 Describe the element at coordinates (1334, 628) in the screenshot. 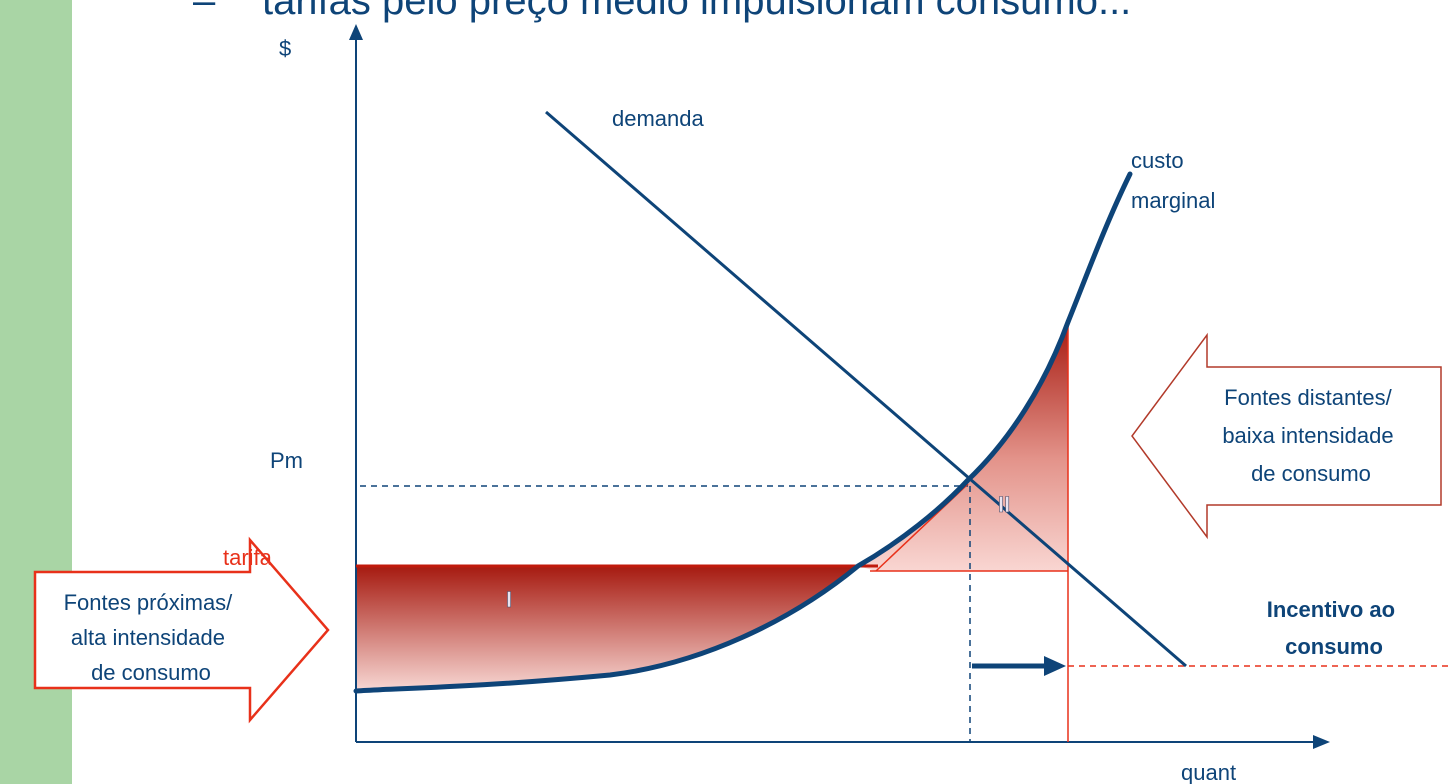

I see `incentive-label: Incentivo ao consumo` at that location.